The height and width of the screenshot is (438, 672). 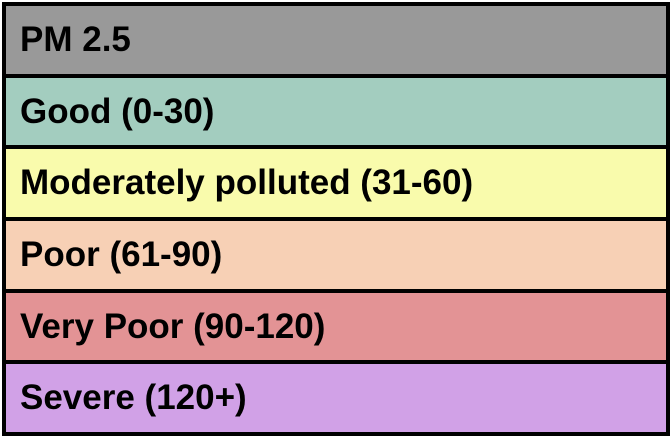 I want to click on legend-header-label: PM 2.5, so click(x=75, y=39).